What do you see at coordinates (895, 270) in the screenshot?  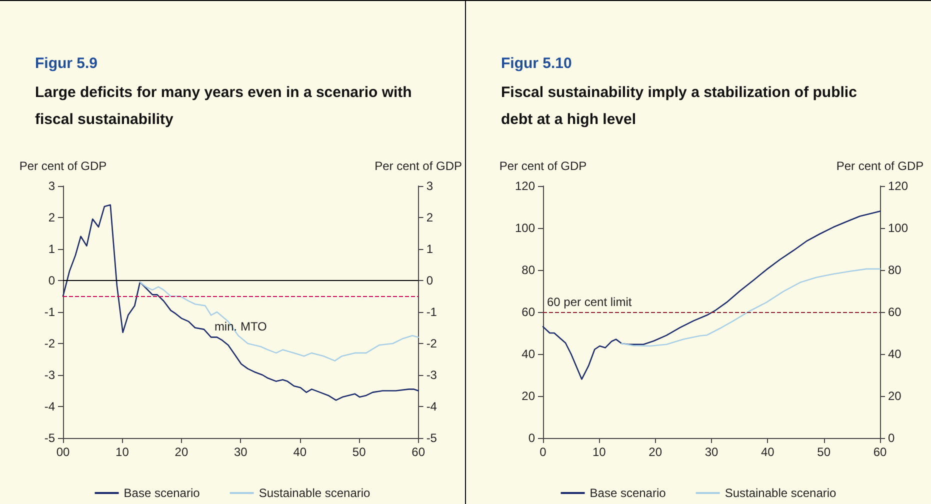 I see `y2-tick-label: 80` at bounding box center [895, 270].